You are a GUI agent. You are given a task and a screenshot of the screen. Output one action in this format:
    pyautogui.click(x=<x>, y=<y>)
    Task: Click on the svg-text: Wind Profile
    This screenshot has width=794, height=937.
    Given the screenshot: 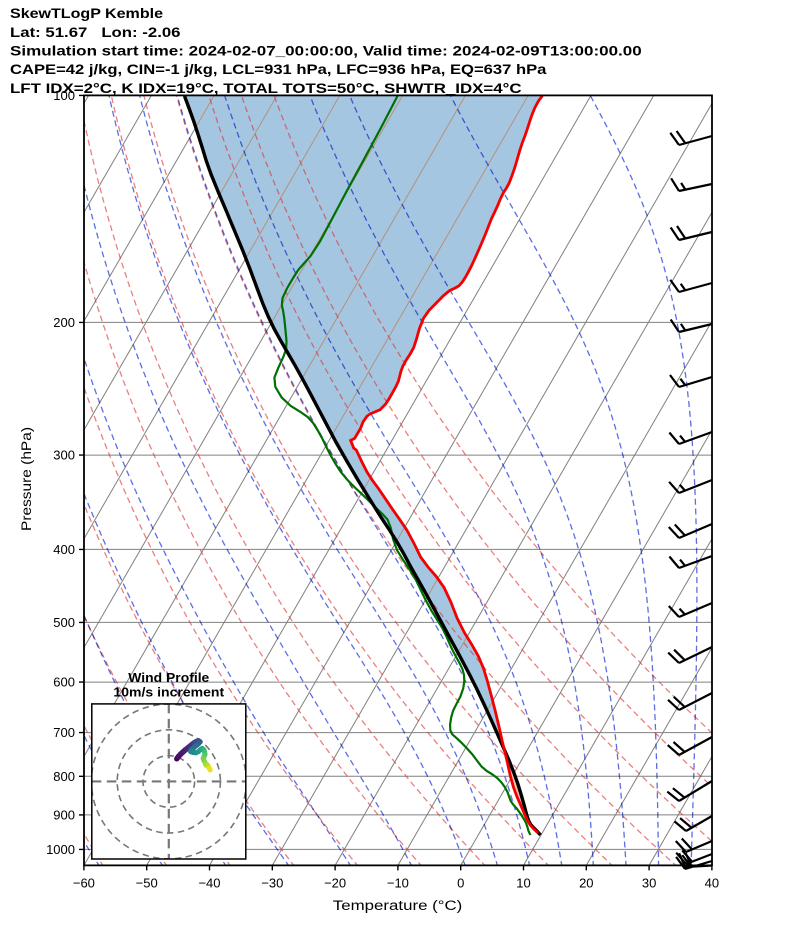 What is the action you would take?
    pyautogui.click(x=168, y=677)
    